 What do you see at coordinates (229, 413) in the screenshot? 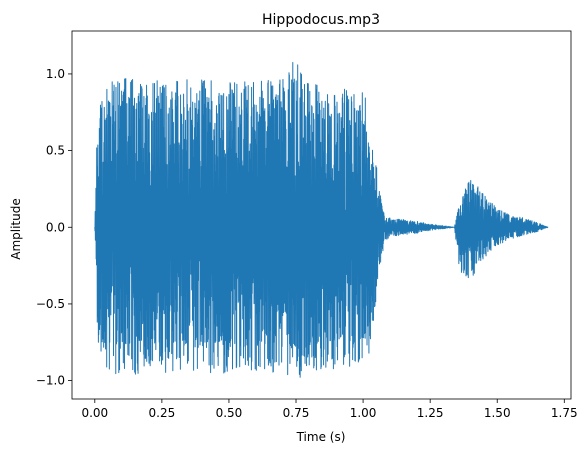
I see `x-tick-label: 0.50` at bounding box center [229, 413].